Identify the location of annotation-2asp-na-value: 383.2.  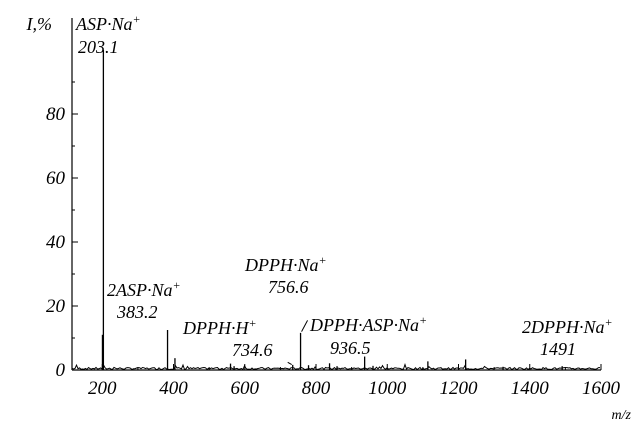
(137, 312).